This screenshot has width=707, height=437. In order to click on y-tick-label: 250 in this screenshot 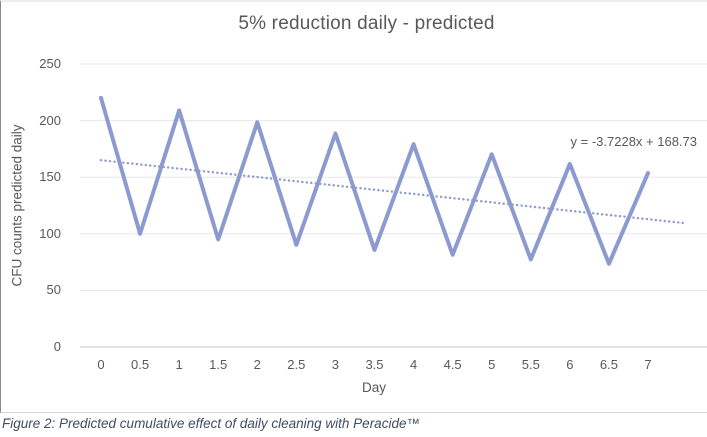, I will do `click(50, 63)`.